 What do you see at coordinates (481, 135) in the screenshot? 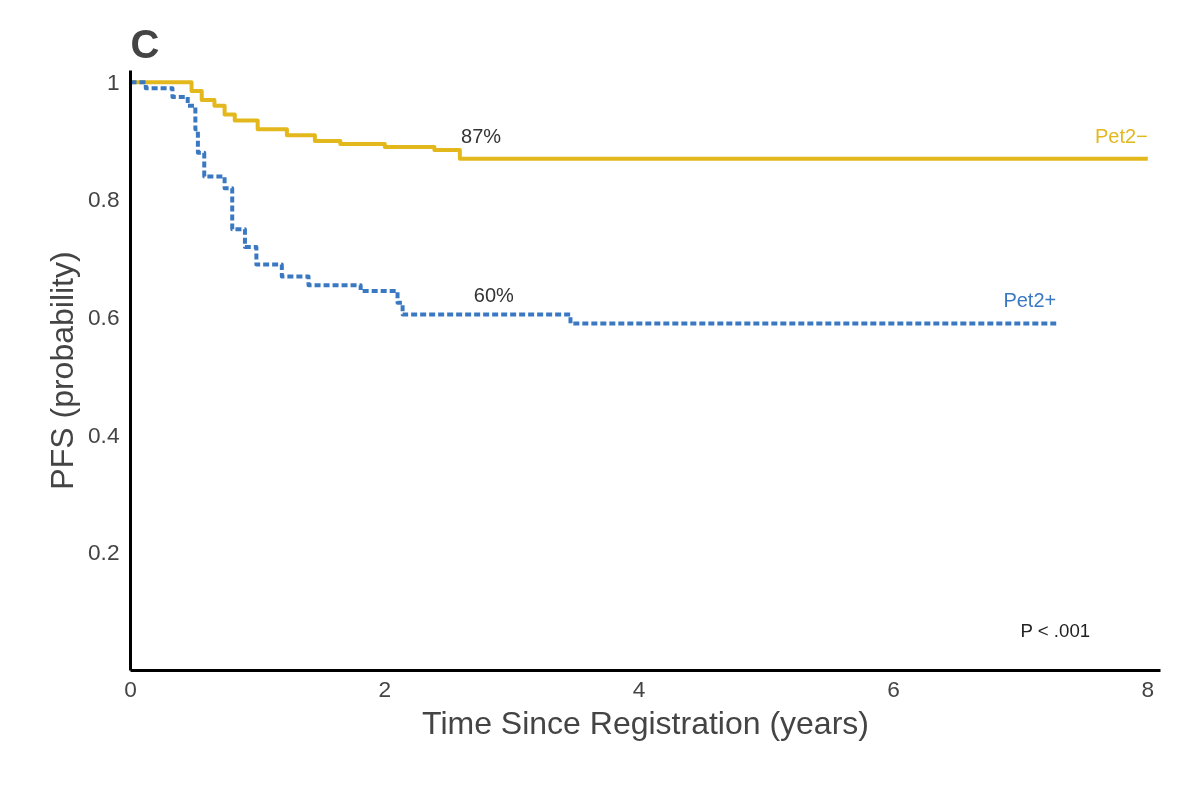
I see `annotation: 87%` at bounding box center [481, 135].